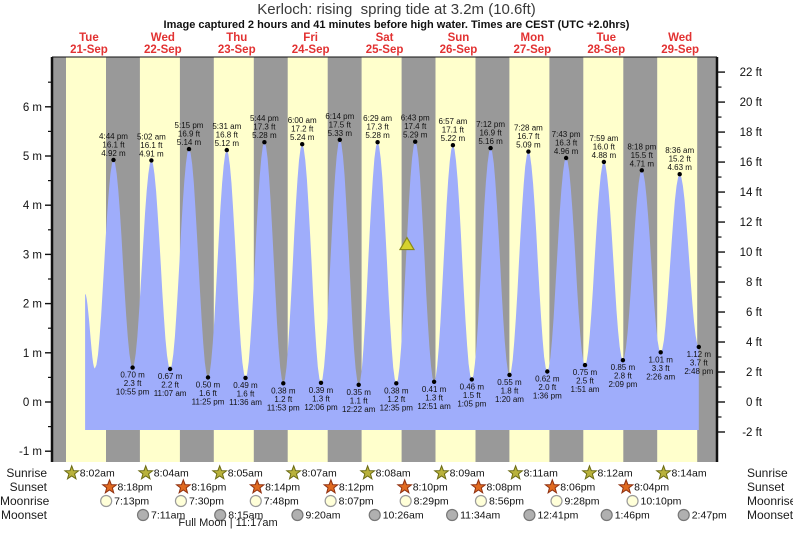  I want to click on low-tide-m-label: 0.62 m, so click(547, 379).